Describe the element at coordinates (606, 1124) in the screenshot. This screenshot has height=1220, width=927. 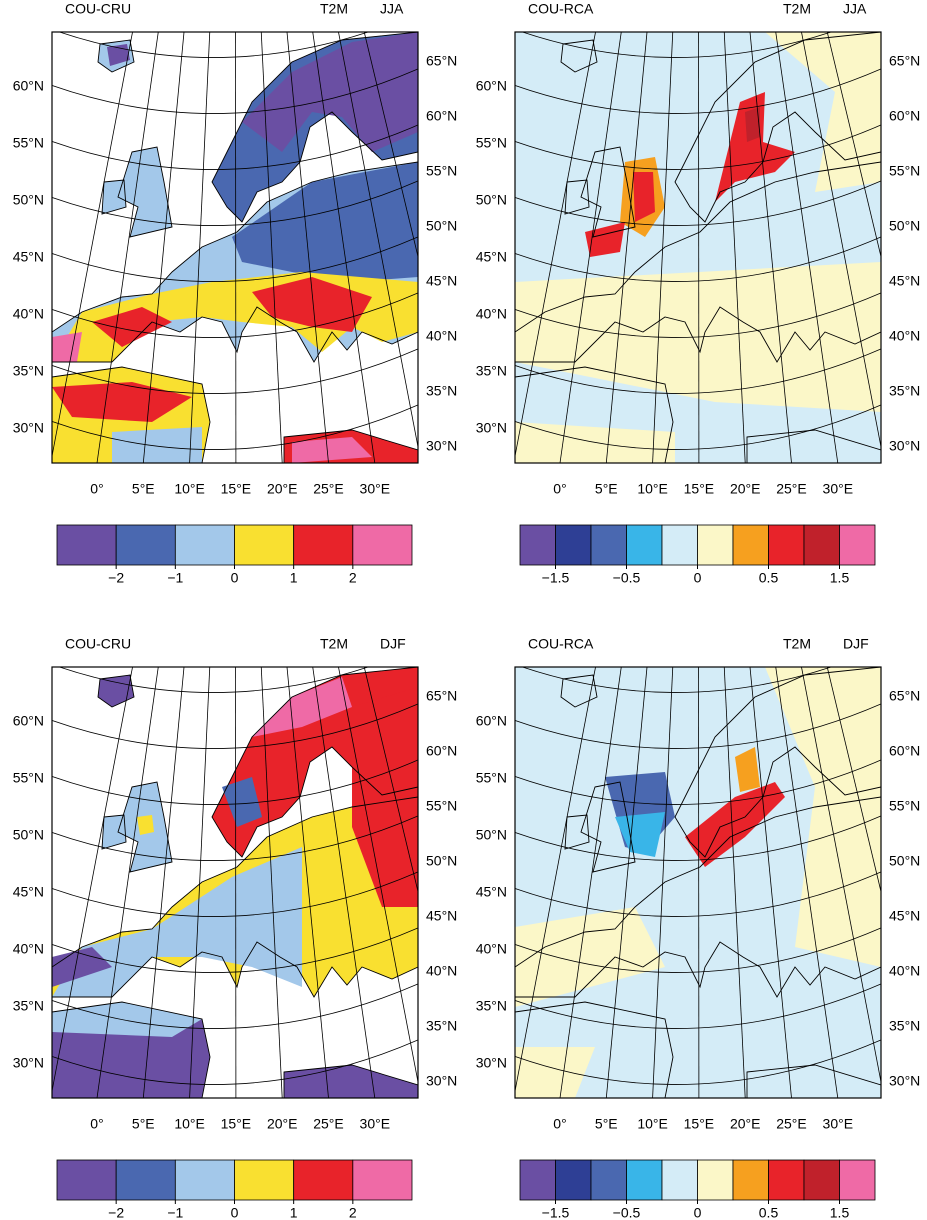
I see `lon-label: 5°E` at that location.